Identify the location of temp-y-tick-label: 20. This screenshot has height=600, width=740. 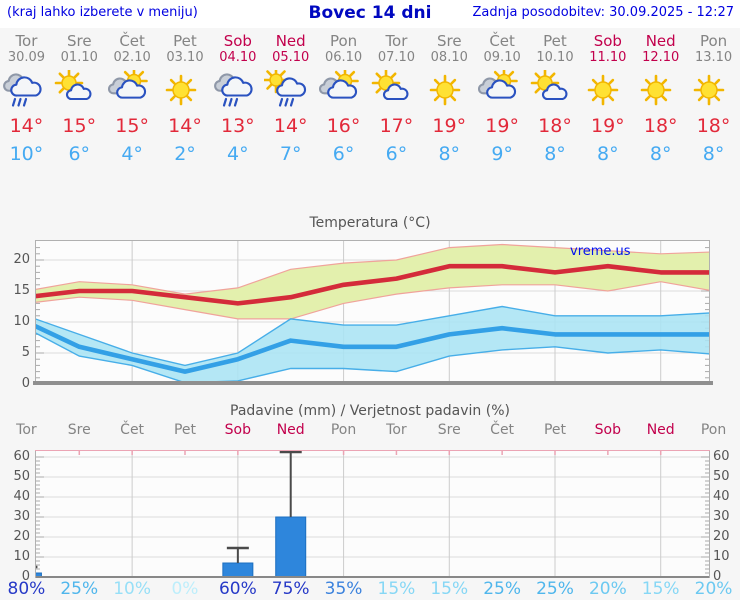
(21, 259).